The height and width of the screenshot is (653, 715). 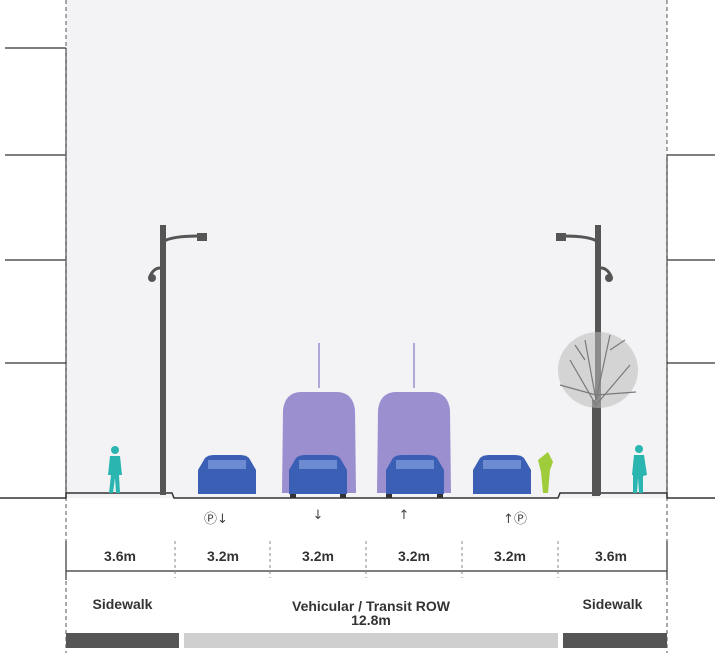 What do you see at coordinates (404, 515) in the screenshot?
I see `lane-symbol-northbound: ↑` at bounding box center [404, 515].